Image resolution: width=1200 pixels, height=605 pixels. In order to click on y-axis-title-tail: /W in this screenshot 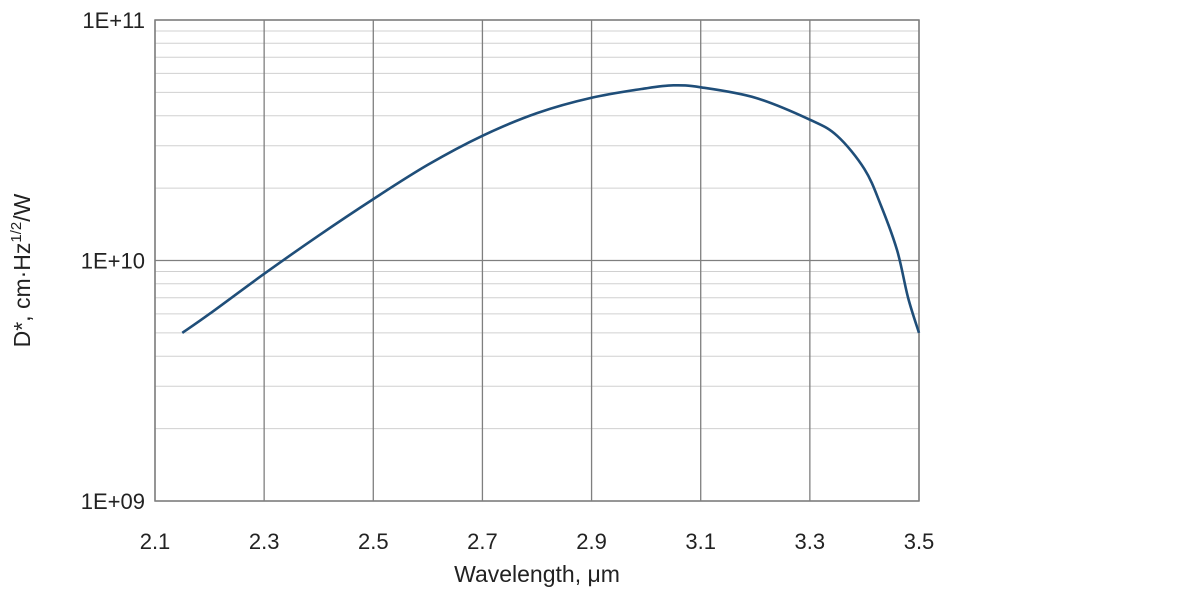, I will do `click(22, 207)`.